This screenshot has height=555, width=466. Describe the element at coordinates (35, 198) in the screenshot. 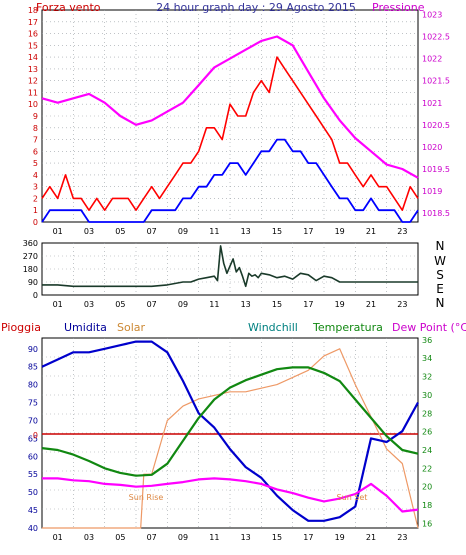

I see `wind-speed-tick-label: 2` at that location.